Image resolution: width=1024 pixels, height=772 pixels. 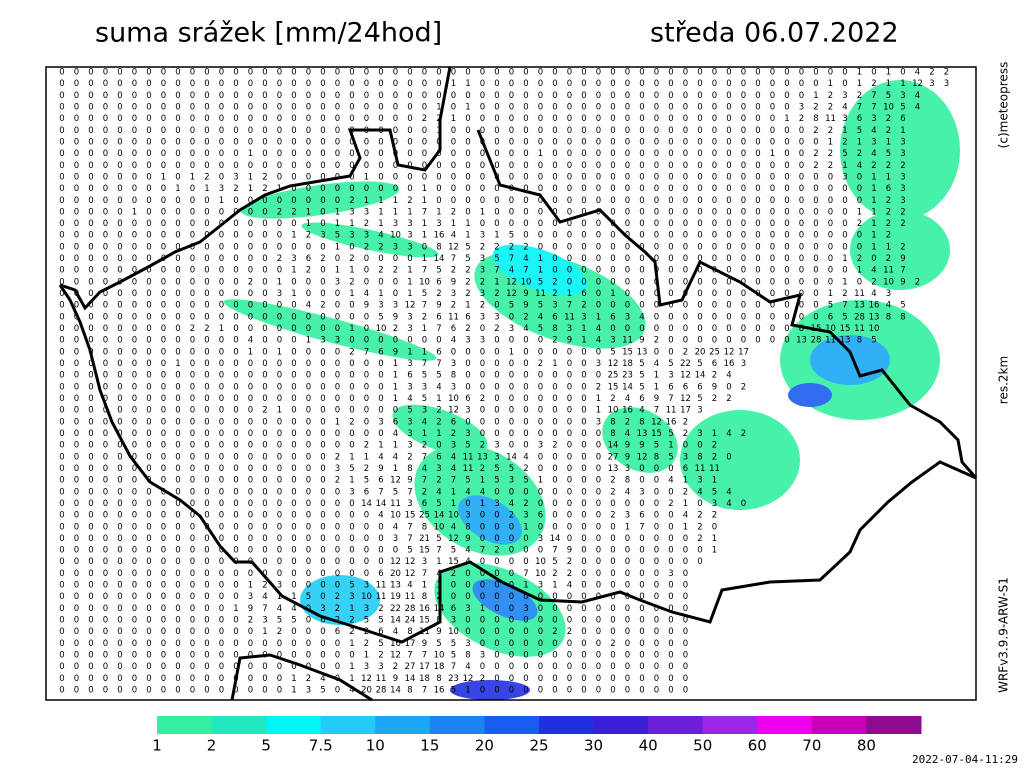 I want to click on legend-label: 1, so click(x=157, y=746).